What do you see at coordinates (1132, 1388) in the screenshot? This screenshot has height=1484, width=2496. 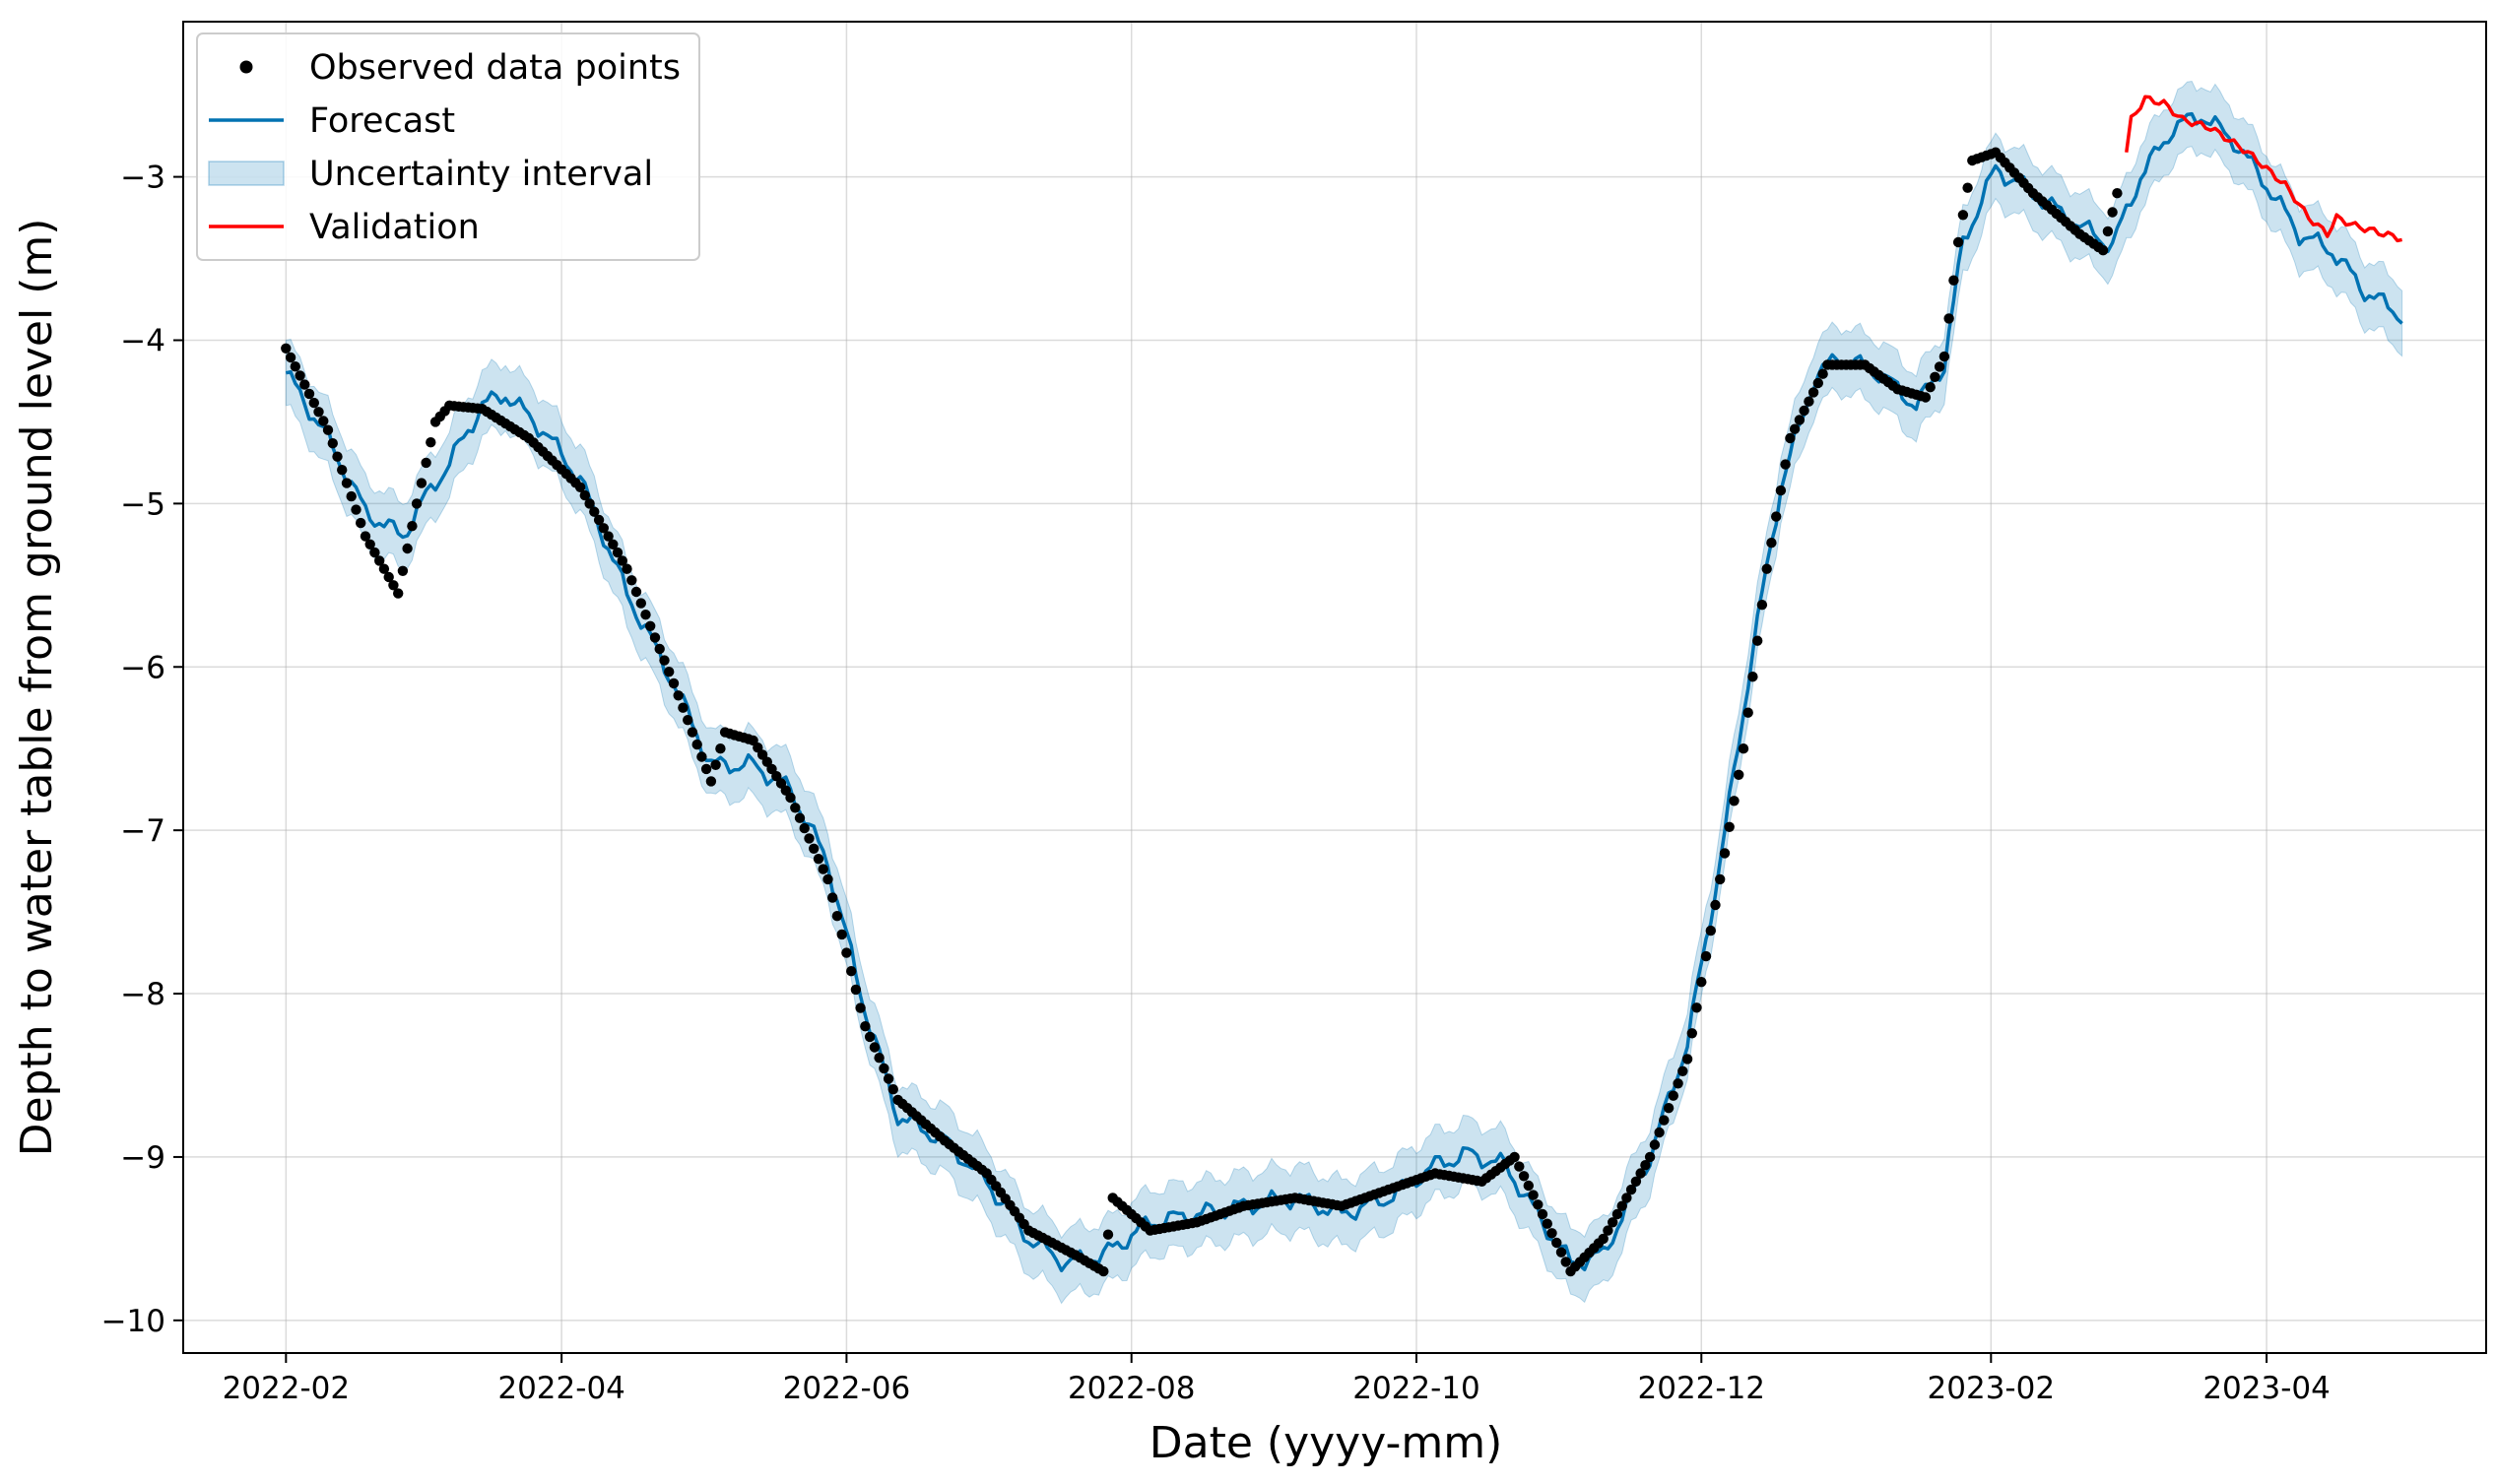 I see `x-tick-label: 2022-08` at bounding box center [1132, 1388].